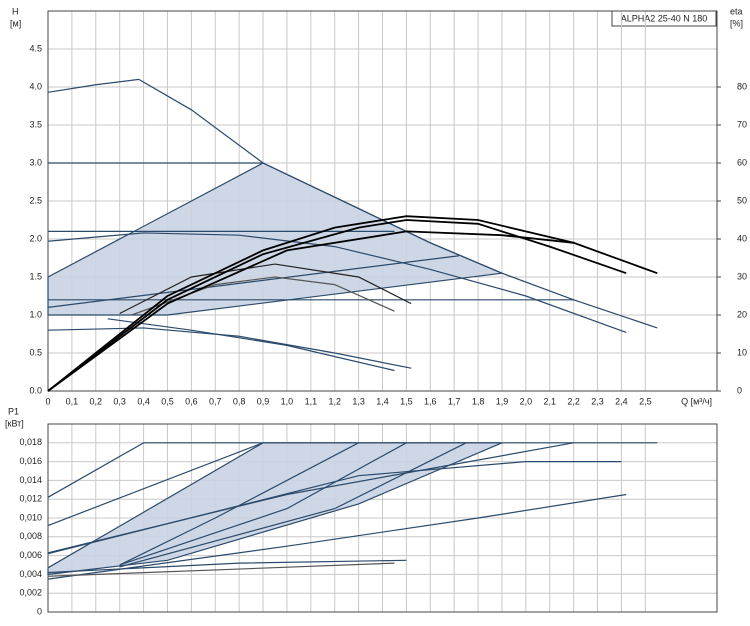 The height and width of the screenshot is (626, 750). What do you see at coordinates (30, 536) in the screenshot?
I see `y-tick-label: 0,008` at bounding box center [30, 536].